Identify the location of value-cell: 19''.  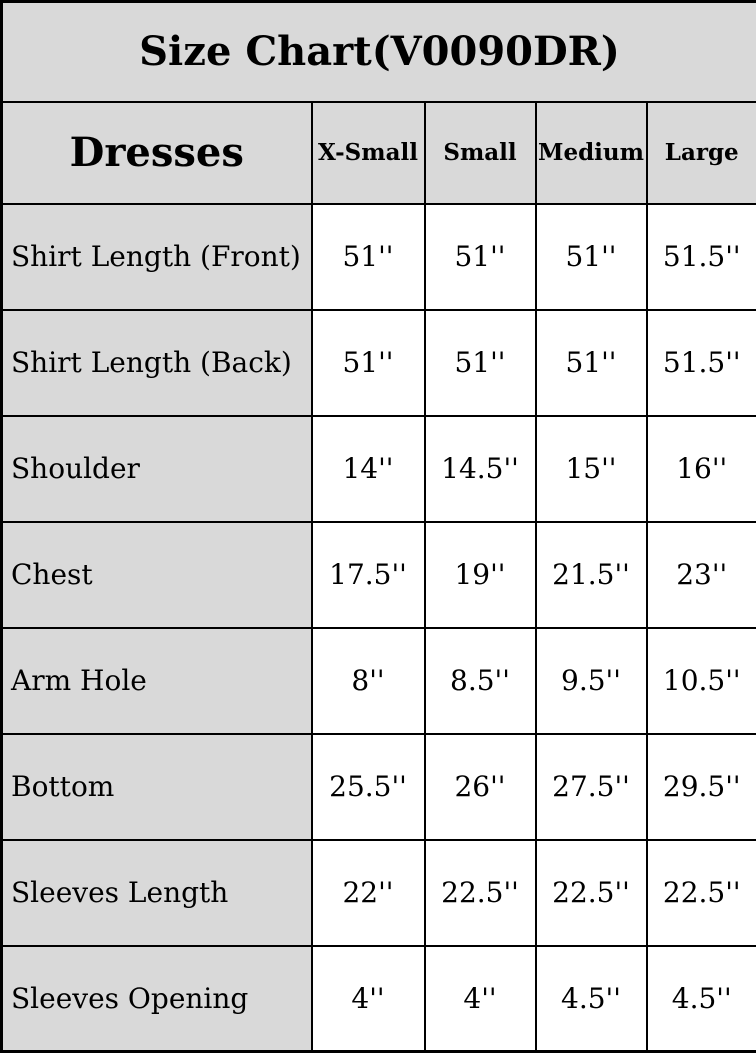
(480, 575).